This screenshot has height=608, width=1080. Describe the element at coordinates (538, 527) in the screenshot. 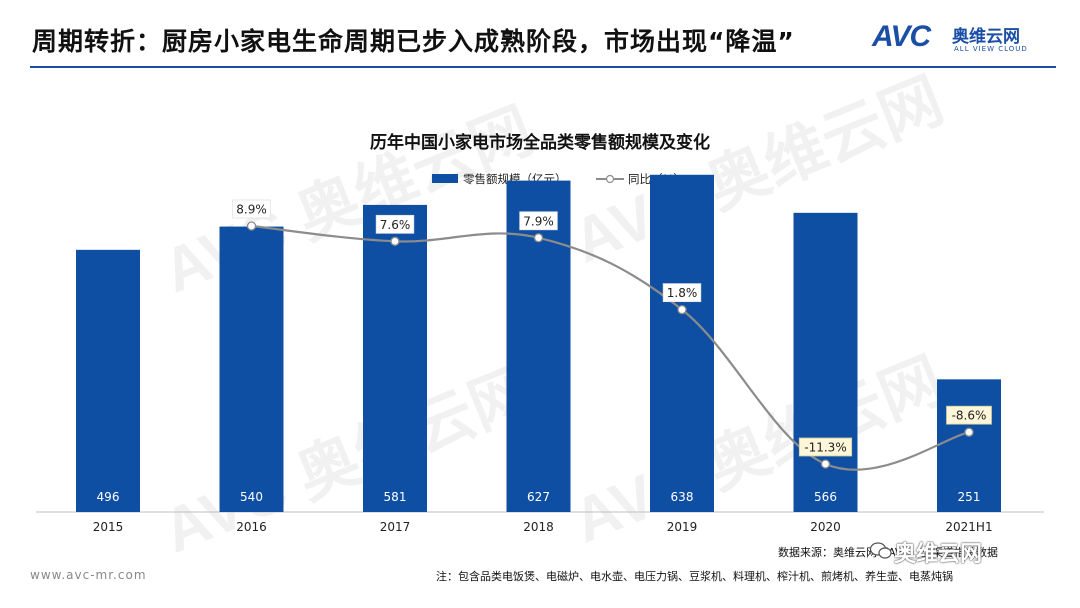

I see `x-tick-label: 2018` at that location.